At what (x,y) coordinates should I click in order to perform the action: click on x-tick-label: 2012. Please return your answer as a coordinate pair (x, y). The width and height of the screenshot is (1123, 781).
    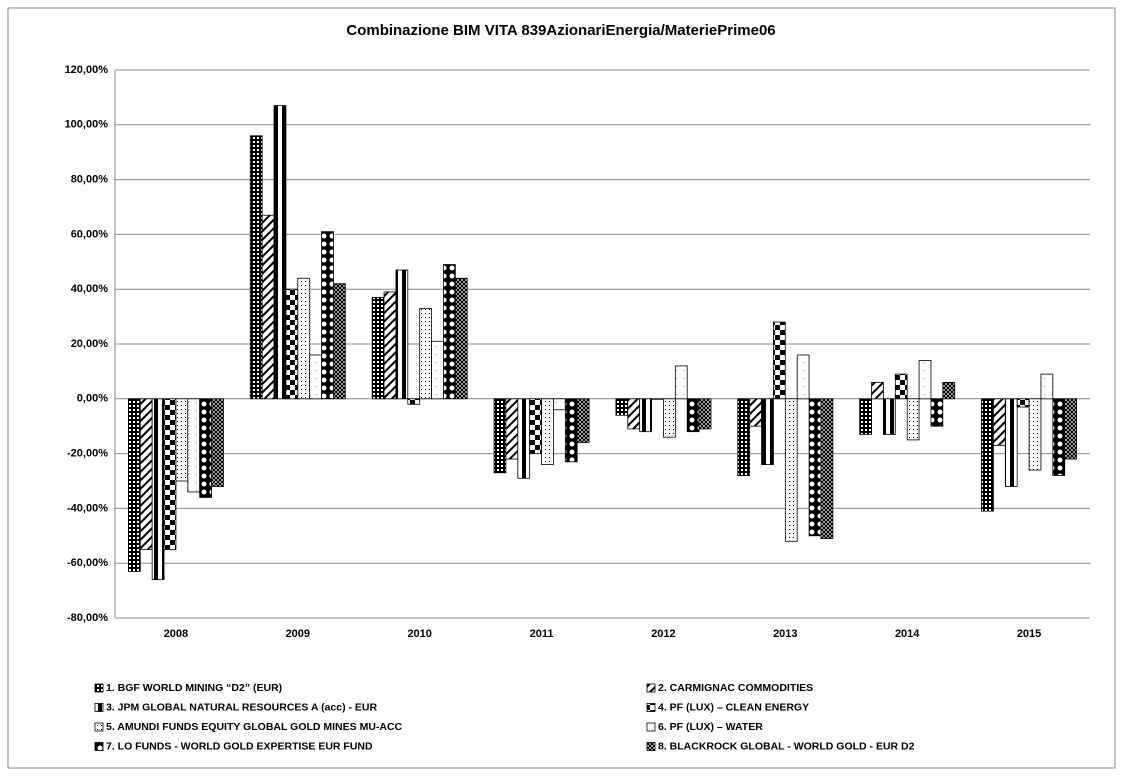
    Looking at the image, I should click on (663, 634).